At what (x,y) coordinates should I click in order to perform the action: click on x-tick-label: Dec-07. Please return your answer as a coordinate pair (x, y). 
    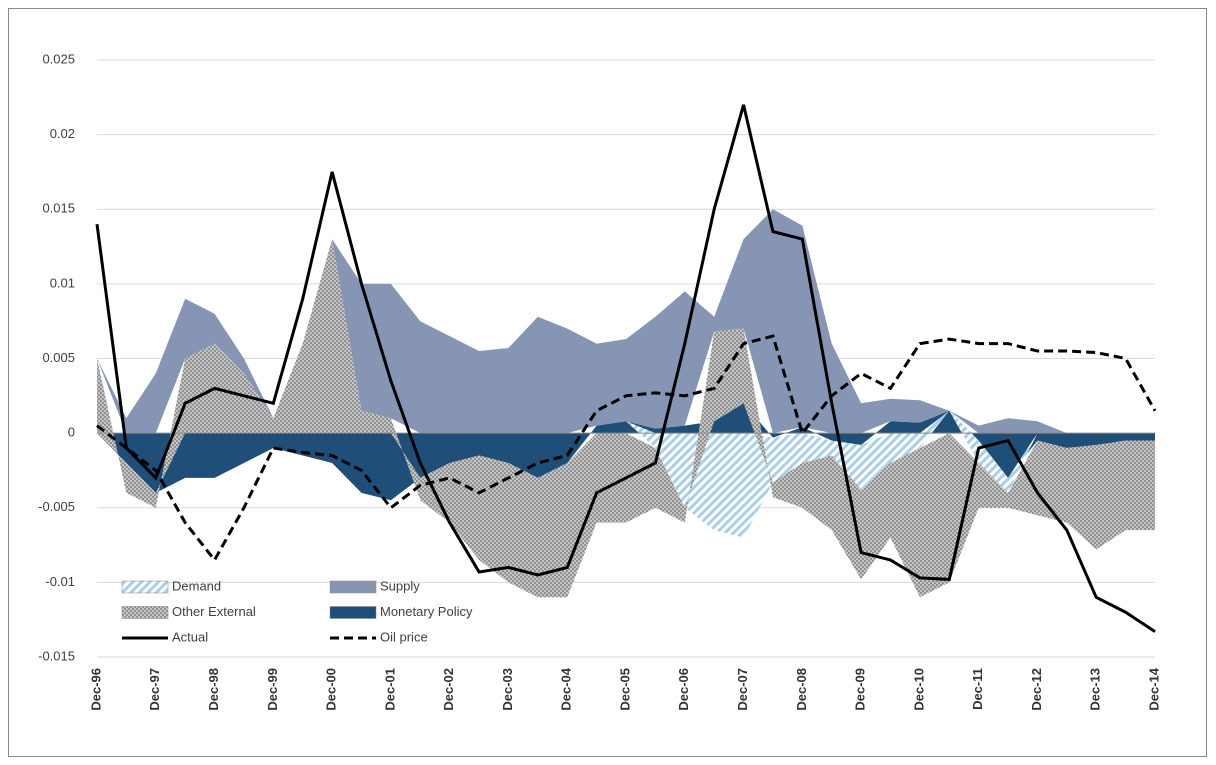
    Looking at the image, I should click on (742, 689).